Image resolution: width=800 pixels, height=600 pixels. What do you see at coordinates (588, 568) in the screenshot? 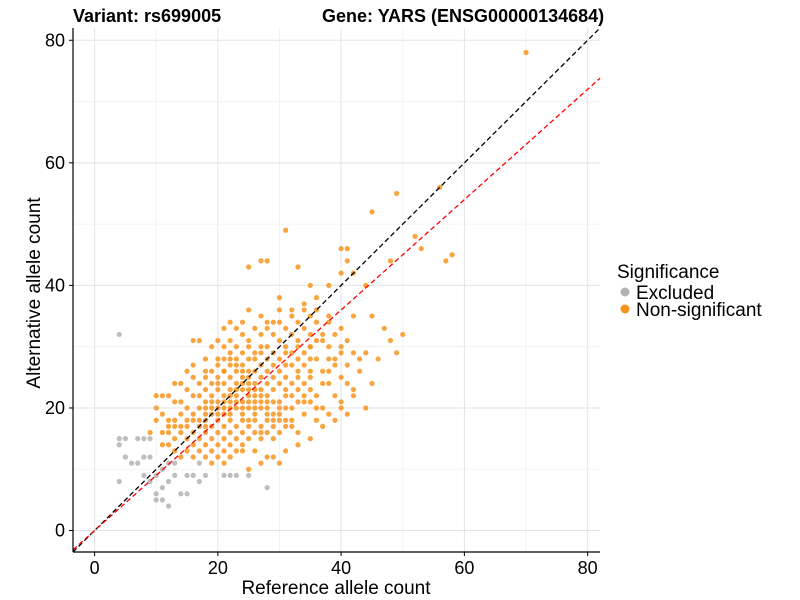
I see `x-tick-label: 80` at bounding box center [588, 568].